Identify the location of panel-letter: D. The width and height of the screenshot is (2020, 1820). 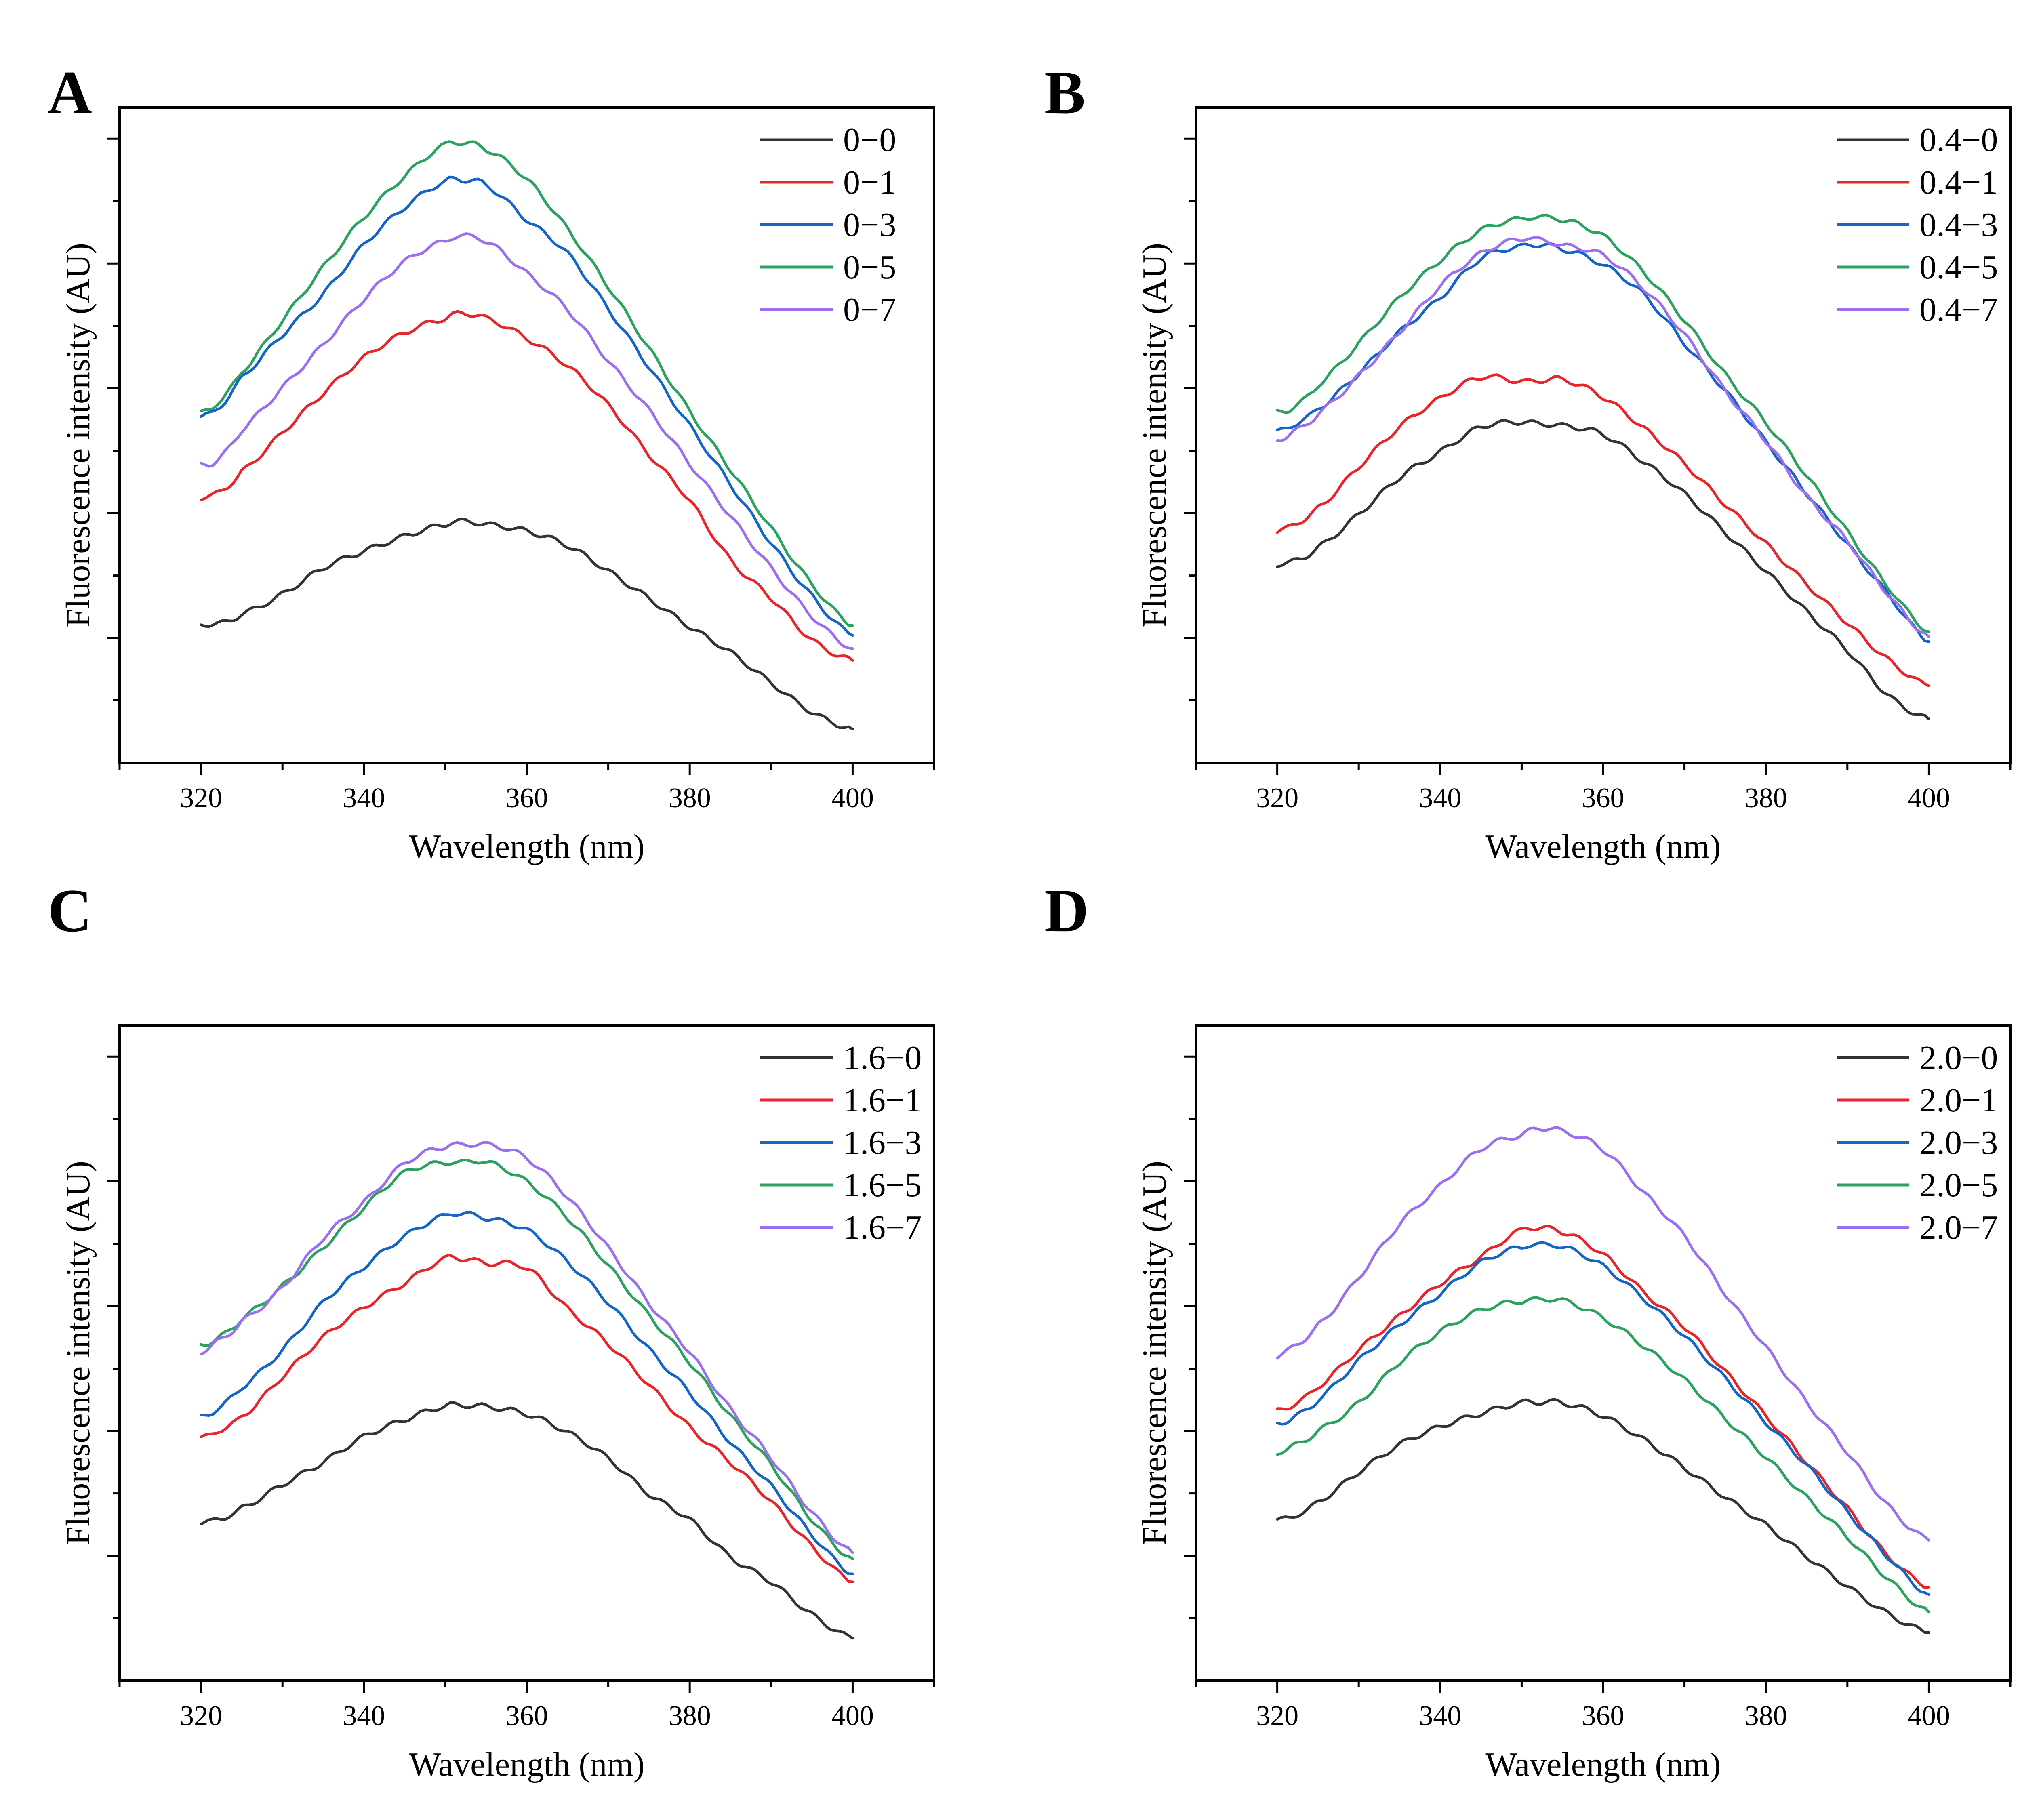
(1066, 911).